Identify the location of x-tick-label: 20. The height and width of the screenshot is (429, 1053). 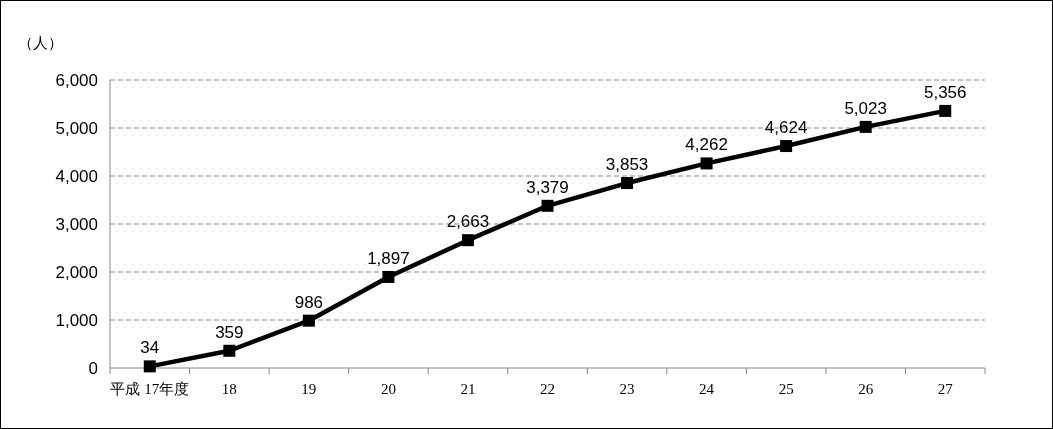
(388, 389).